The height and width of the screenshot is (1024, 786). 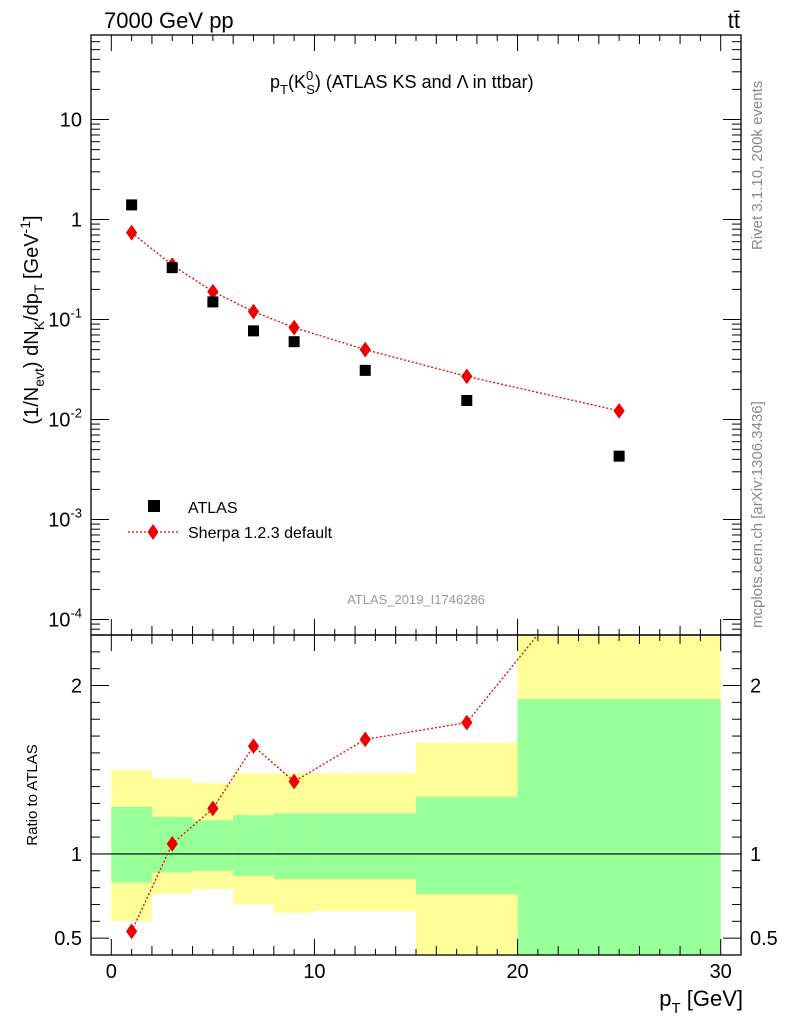 I want to click on ratio-y-axis-label: Ratio to ATLAS, so click(x=32, y=794).